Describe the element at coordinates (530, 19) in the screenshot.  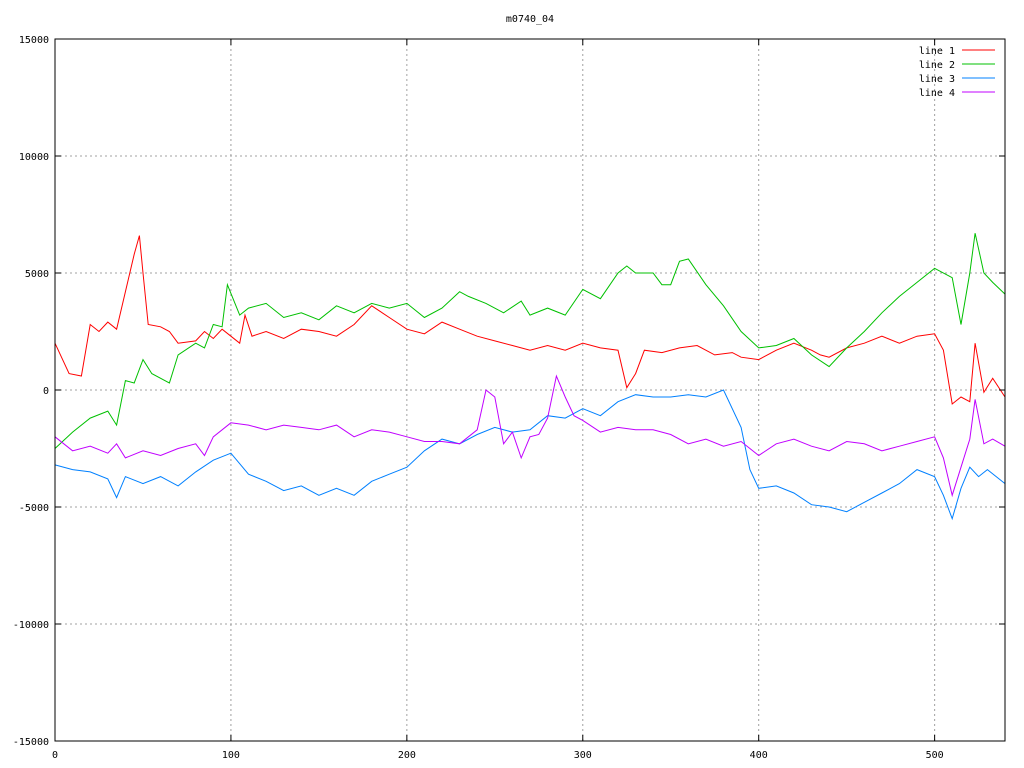
I see `chart-title: m0740_04` at that location.